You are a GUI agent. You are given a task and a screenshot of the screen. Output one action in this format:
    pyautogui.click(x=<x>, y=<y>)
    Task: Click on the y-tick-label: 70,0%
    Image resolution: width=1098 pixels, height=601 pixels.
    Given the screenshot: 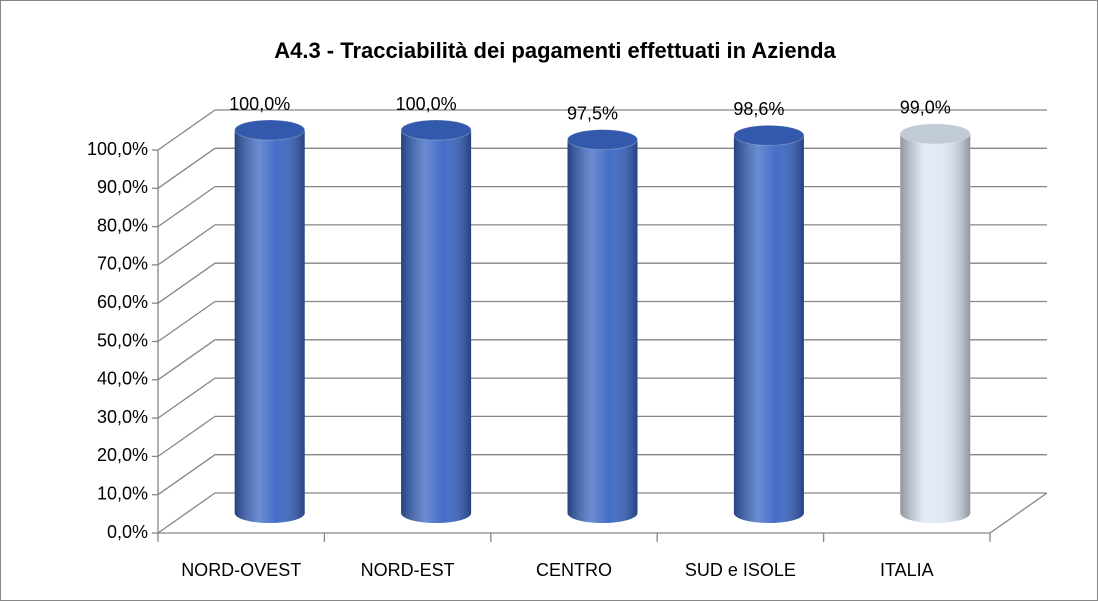 What is the action you would take?
    pyautogui.click(x=122, y=264)
    